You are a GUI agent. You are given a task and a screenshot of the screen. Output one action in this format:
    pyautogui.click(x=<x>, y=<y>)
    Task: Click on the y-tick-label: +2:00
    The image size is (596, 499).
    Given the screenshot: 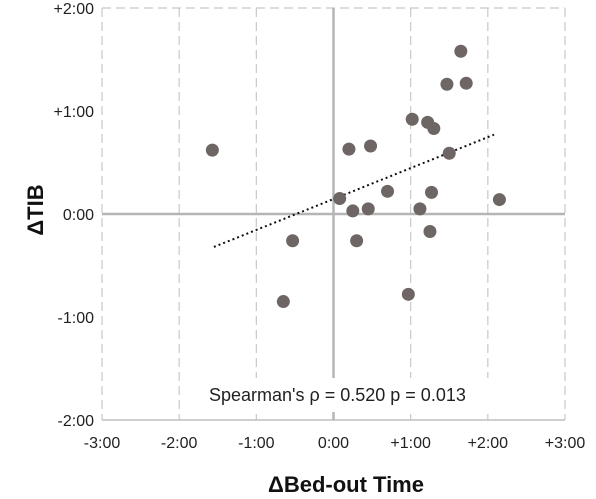 What is the action you would take?
    pyautogui.click(x=74, y=9)
    